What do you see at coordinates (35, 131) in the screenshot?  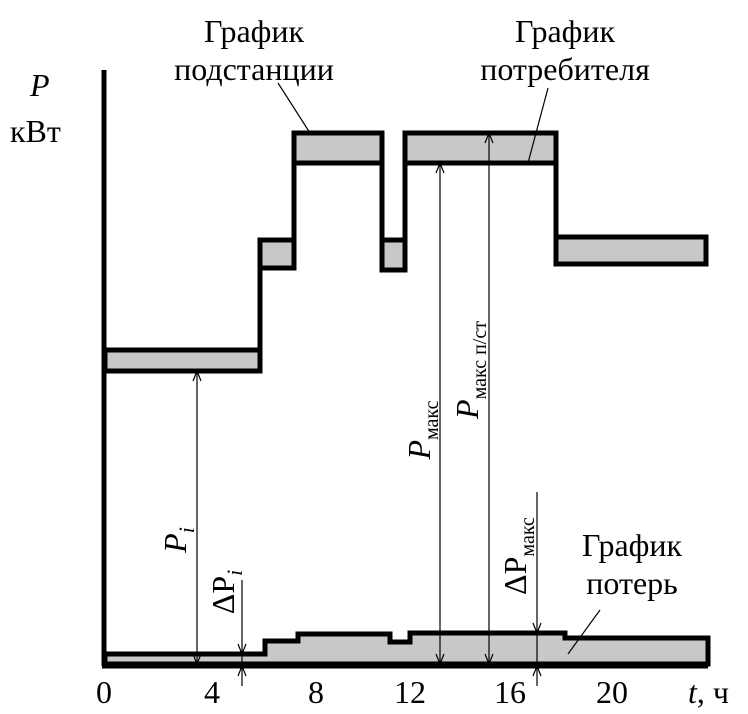 I see `y-axis-unit: кВт` at bounding box center [35, 131].